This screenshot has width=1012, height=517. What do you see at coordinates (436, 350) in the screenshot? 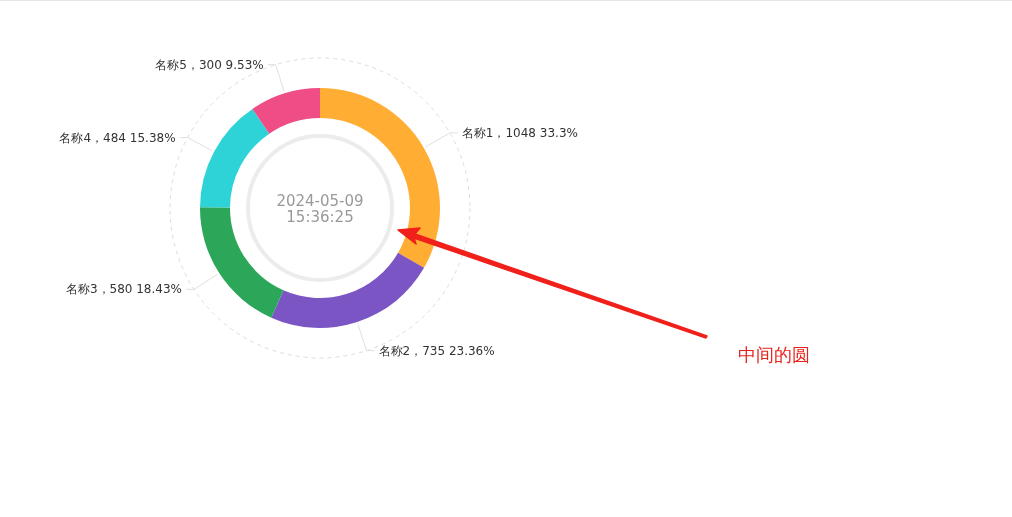
I see `slice-label: 名称2，735 23.36%` at bounding box center [436, 350].